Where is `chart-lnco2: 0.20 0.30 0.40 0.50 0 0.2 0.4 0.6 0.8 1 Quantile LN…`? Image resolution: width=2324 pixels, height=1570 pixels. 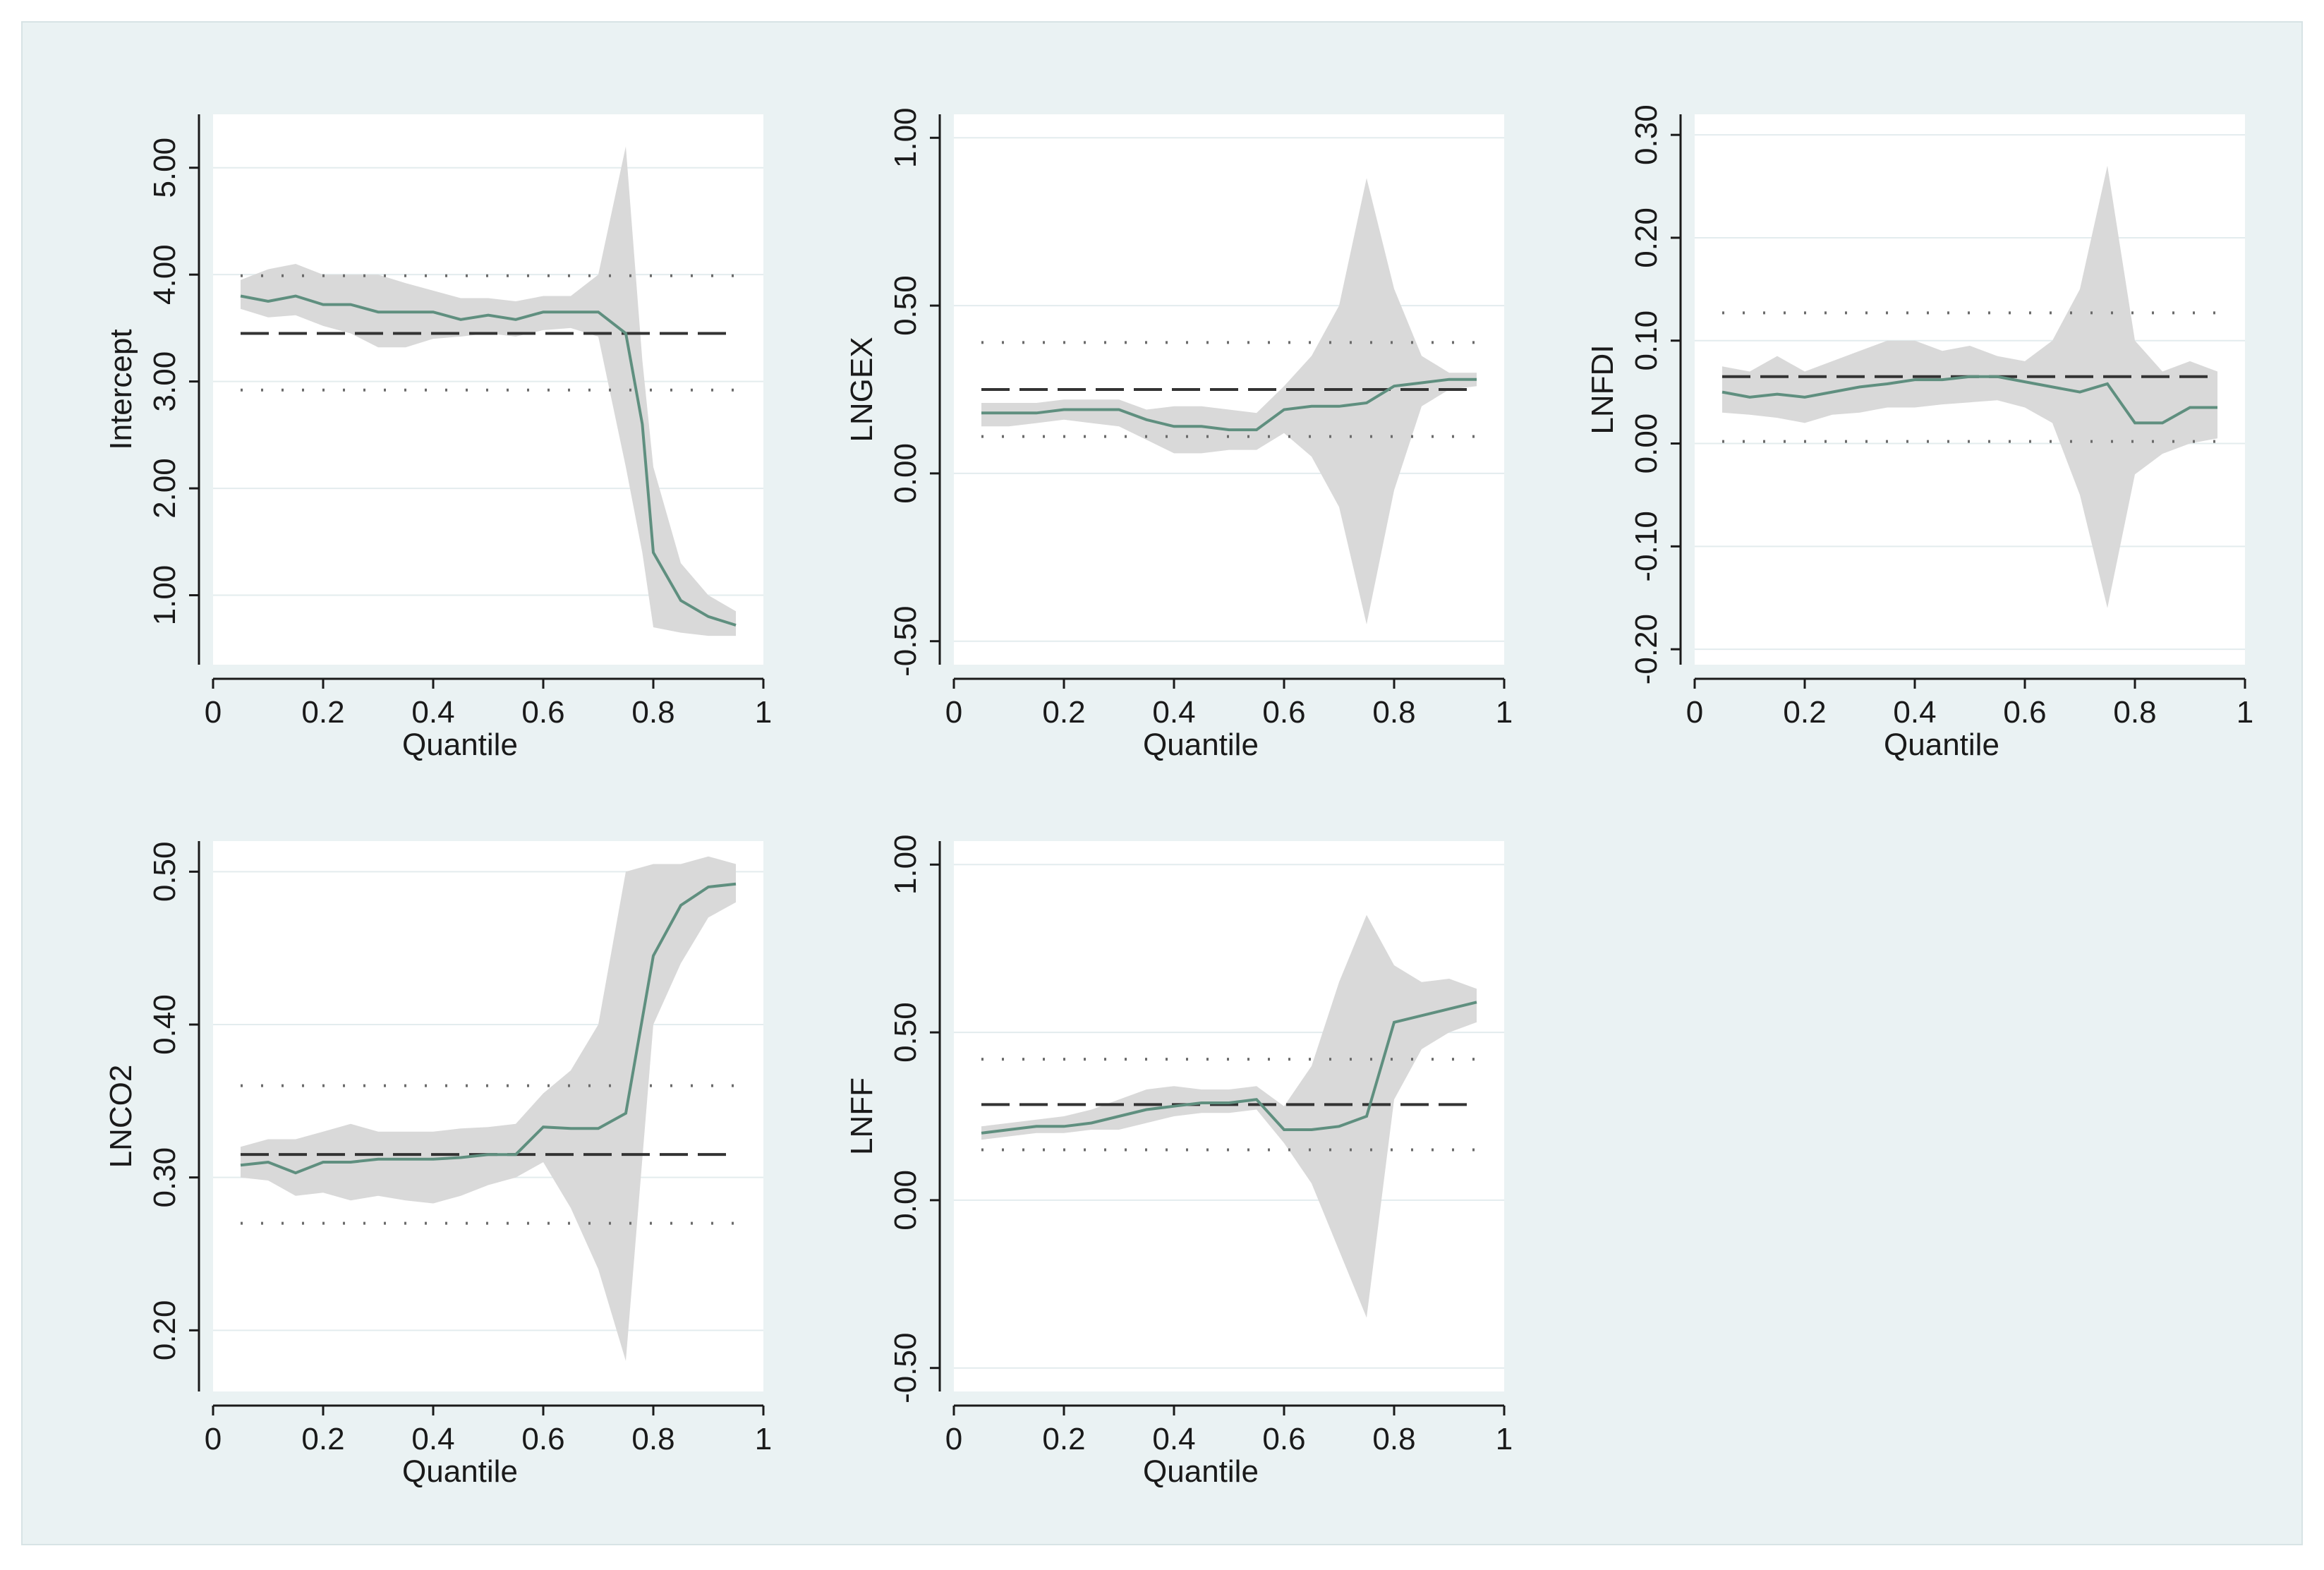
chart-lnco2: 0.20 0.30 0.40 0.50 0 0.2 0.4 0.6 0.8 1 Quantile LN… is located at coordinates (438, 1165).